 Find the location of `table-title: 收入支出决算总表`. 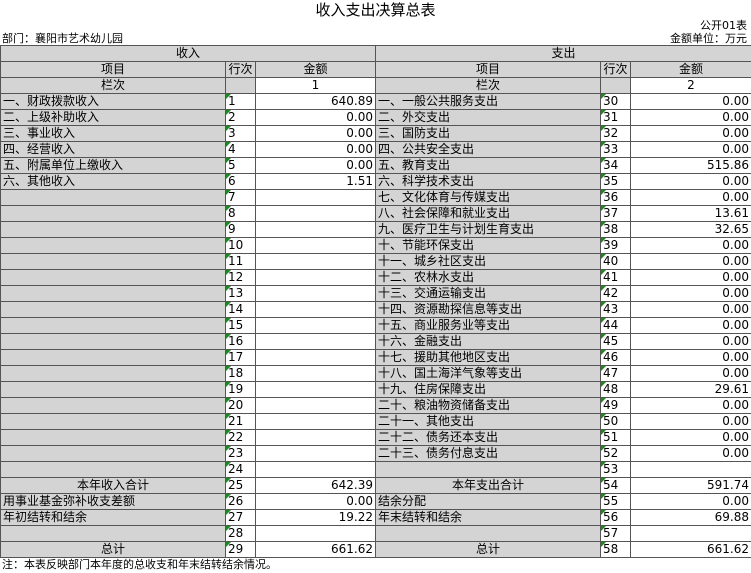

table-title: 收入支出决算总表 is located at coordinates (375, 10).